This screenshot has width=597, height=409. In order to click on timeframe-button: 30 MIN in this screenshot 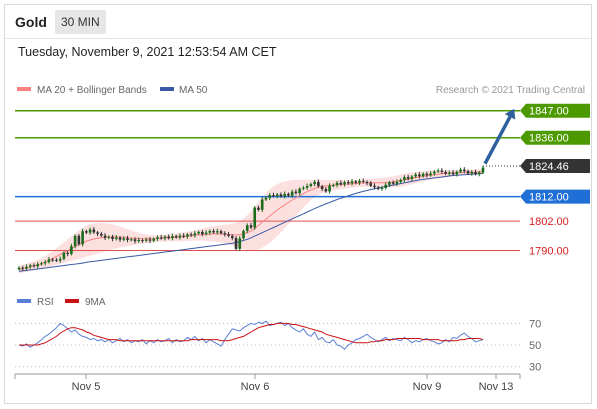, I will do `click(80, 22)`.